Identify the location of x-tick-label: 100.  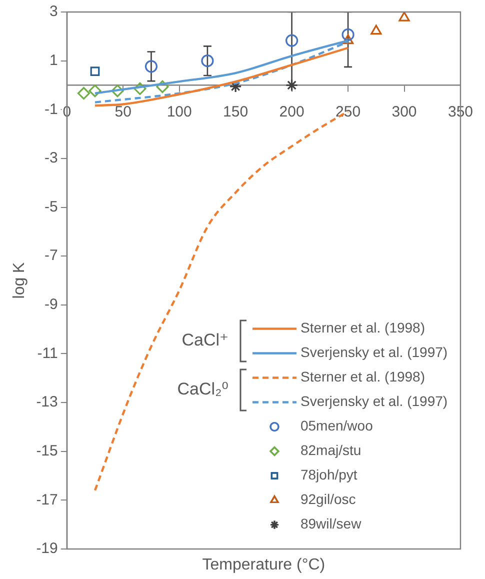
(179, 111).